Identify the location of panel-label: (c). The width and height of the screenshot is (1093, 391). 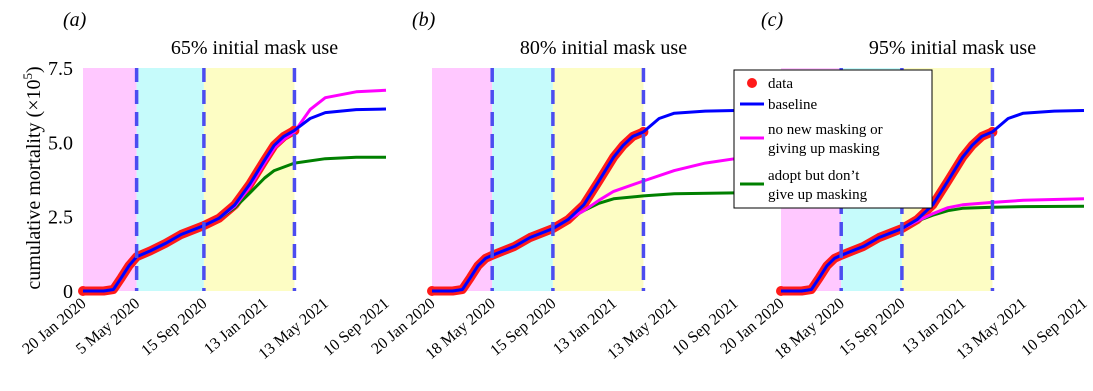
(772, 20).